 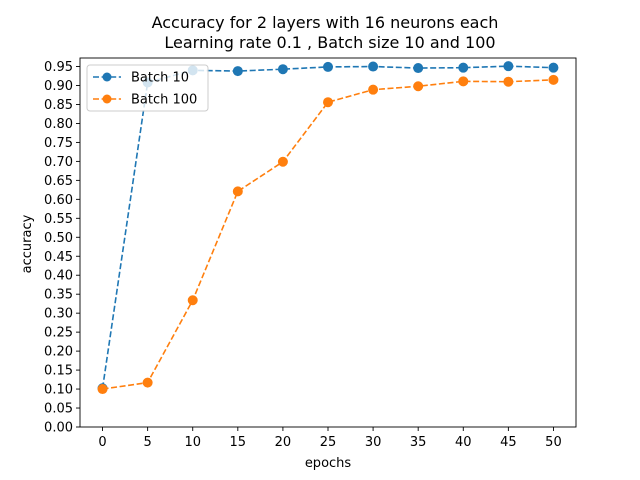 What do you see at coordinates (328, 463) in the screenshot?
I see `x-axis-label: epochs` at bounding box center [328, 463].